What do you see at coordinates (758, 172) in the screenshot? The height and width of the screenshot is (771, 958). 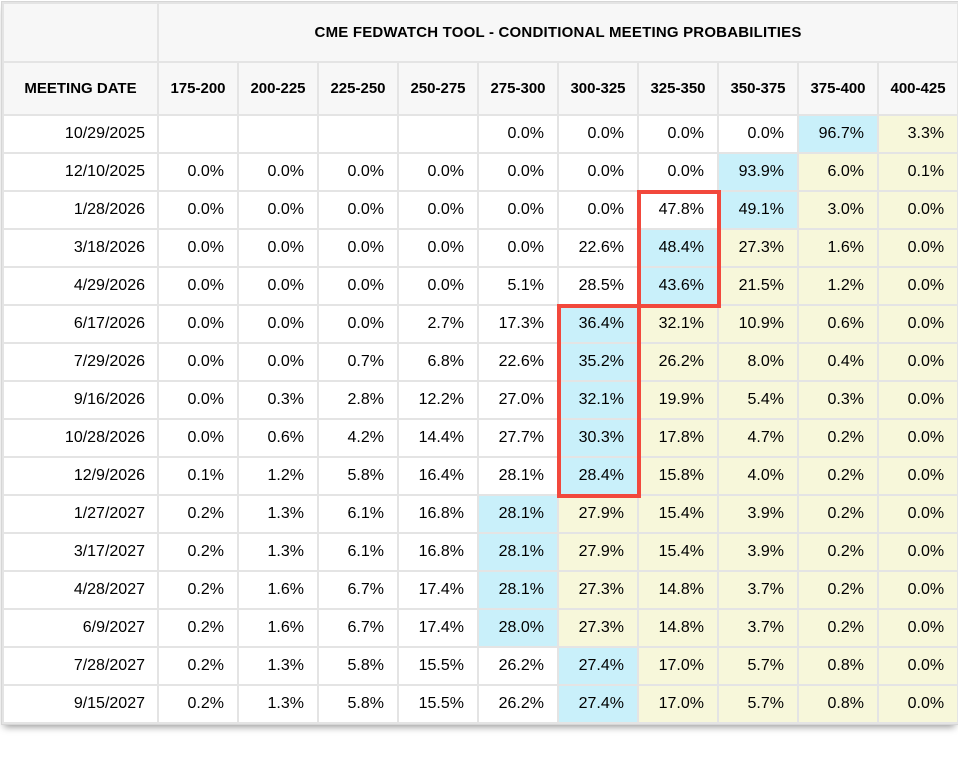 I see `probability-cell: 93.9%` at bounding box center [758, 172].